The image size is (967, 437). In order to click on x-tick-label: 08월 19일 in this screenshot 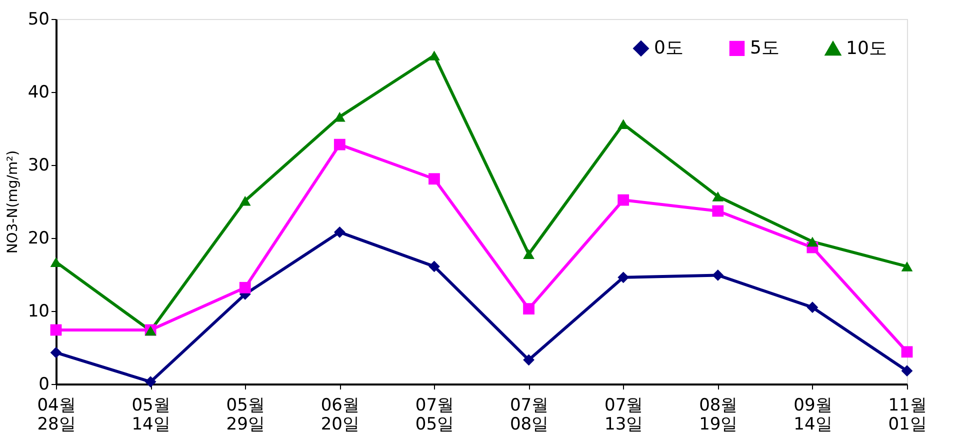, I will do `click(718, 415)`.